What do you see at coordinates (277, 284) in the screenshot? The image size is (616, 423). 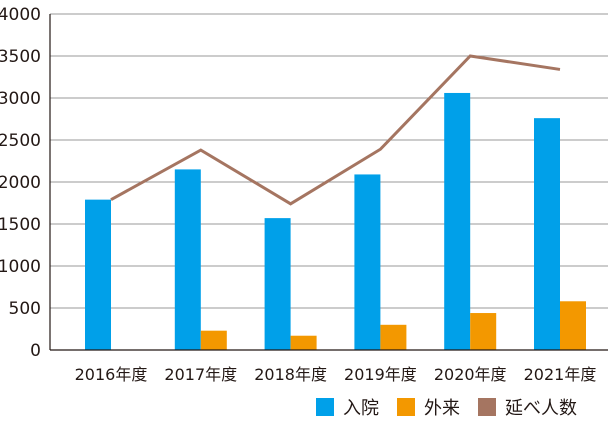 I see `bar-入院-2018年度` at bounding box center [277, 284].